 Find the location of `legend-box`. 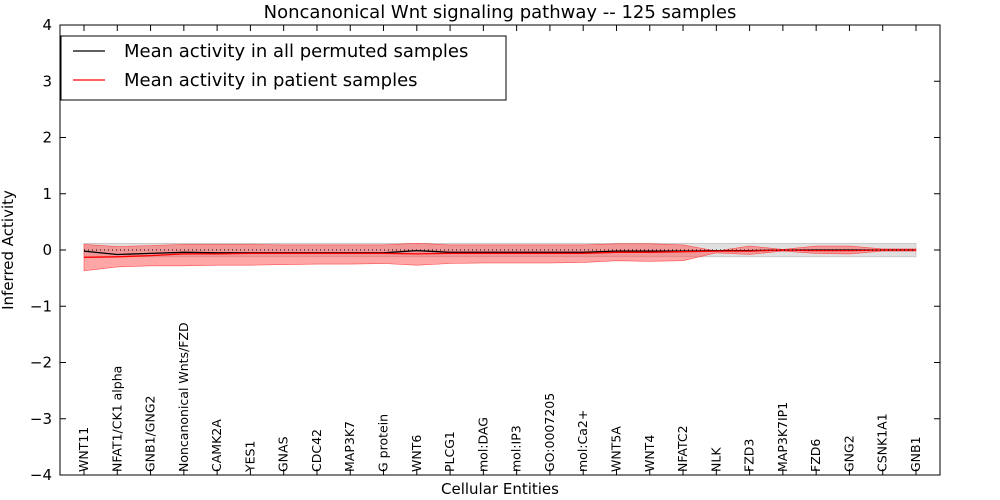

legend-box is located at coordinates (283, 68).